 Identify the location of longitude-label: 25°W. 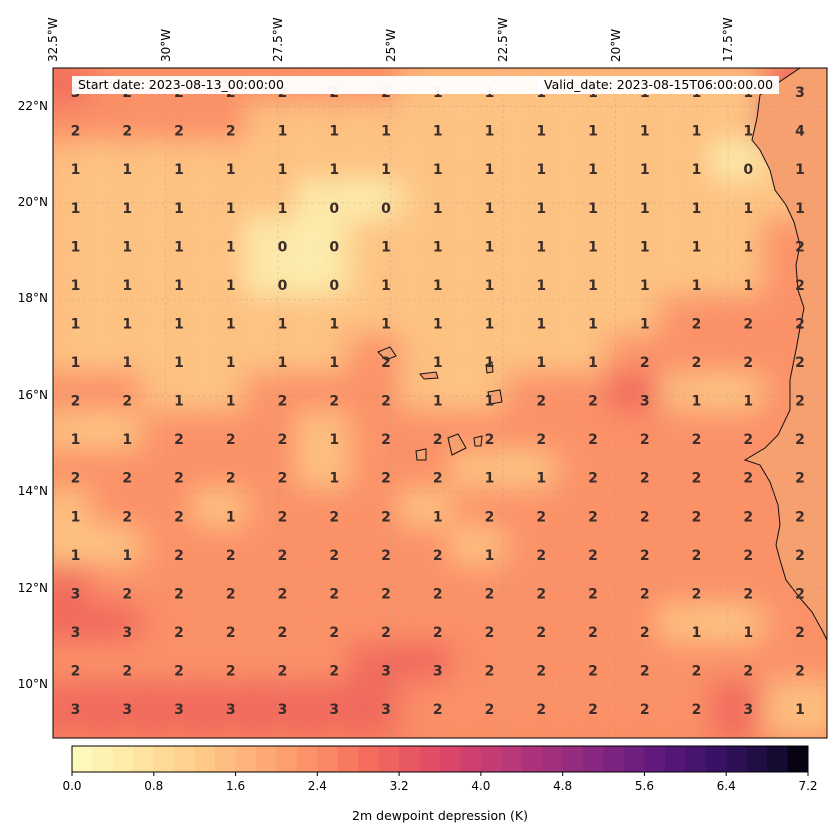
(390, 45).